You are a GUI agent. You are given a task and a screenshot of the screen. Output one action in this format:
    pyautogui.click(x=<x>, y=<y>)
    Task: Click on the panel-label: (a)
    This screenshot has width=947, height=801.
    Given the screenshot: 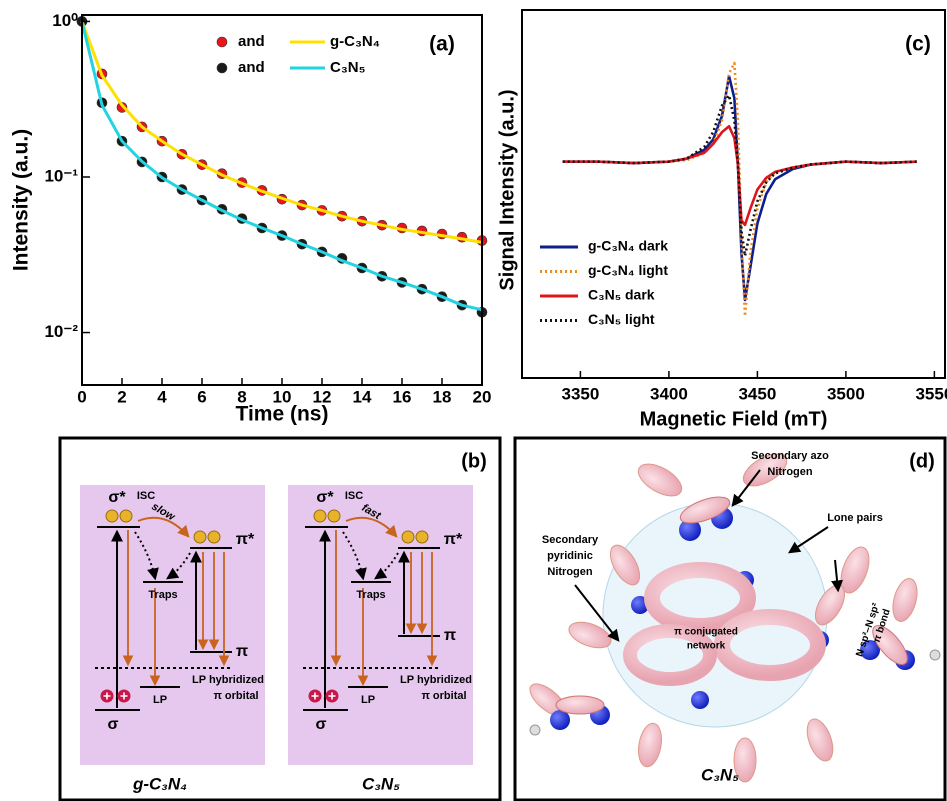 What is the action you would take?
    pyautogui.click(x=442, y=44)
    